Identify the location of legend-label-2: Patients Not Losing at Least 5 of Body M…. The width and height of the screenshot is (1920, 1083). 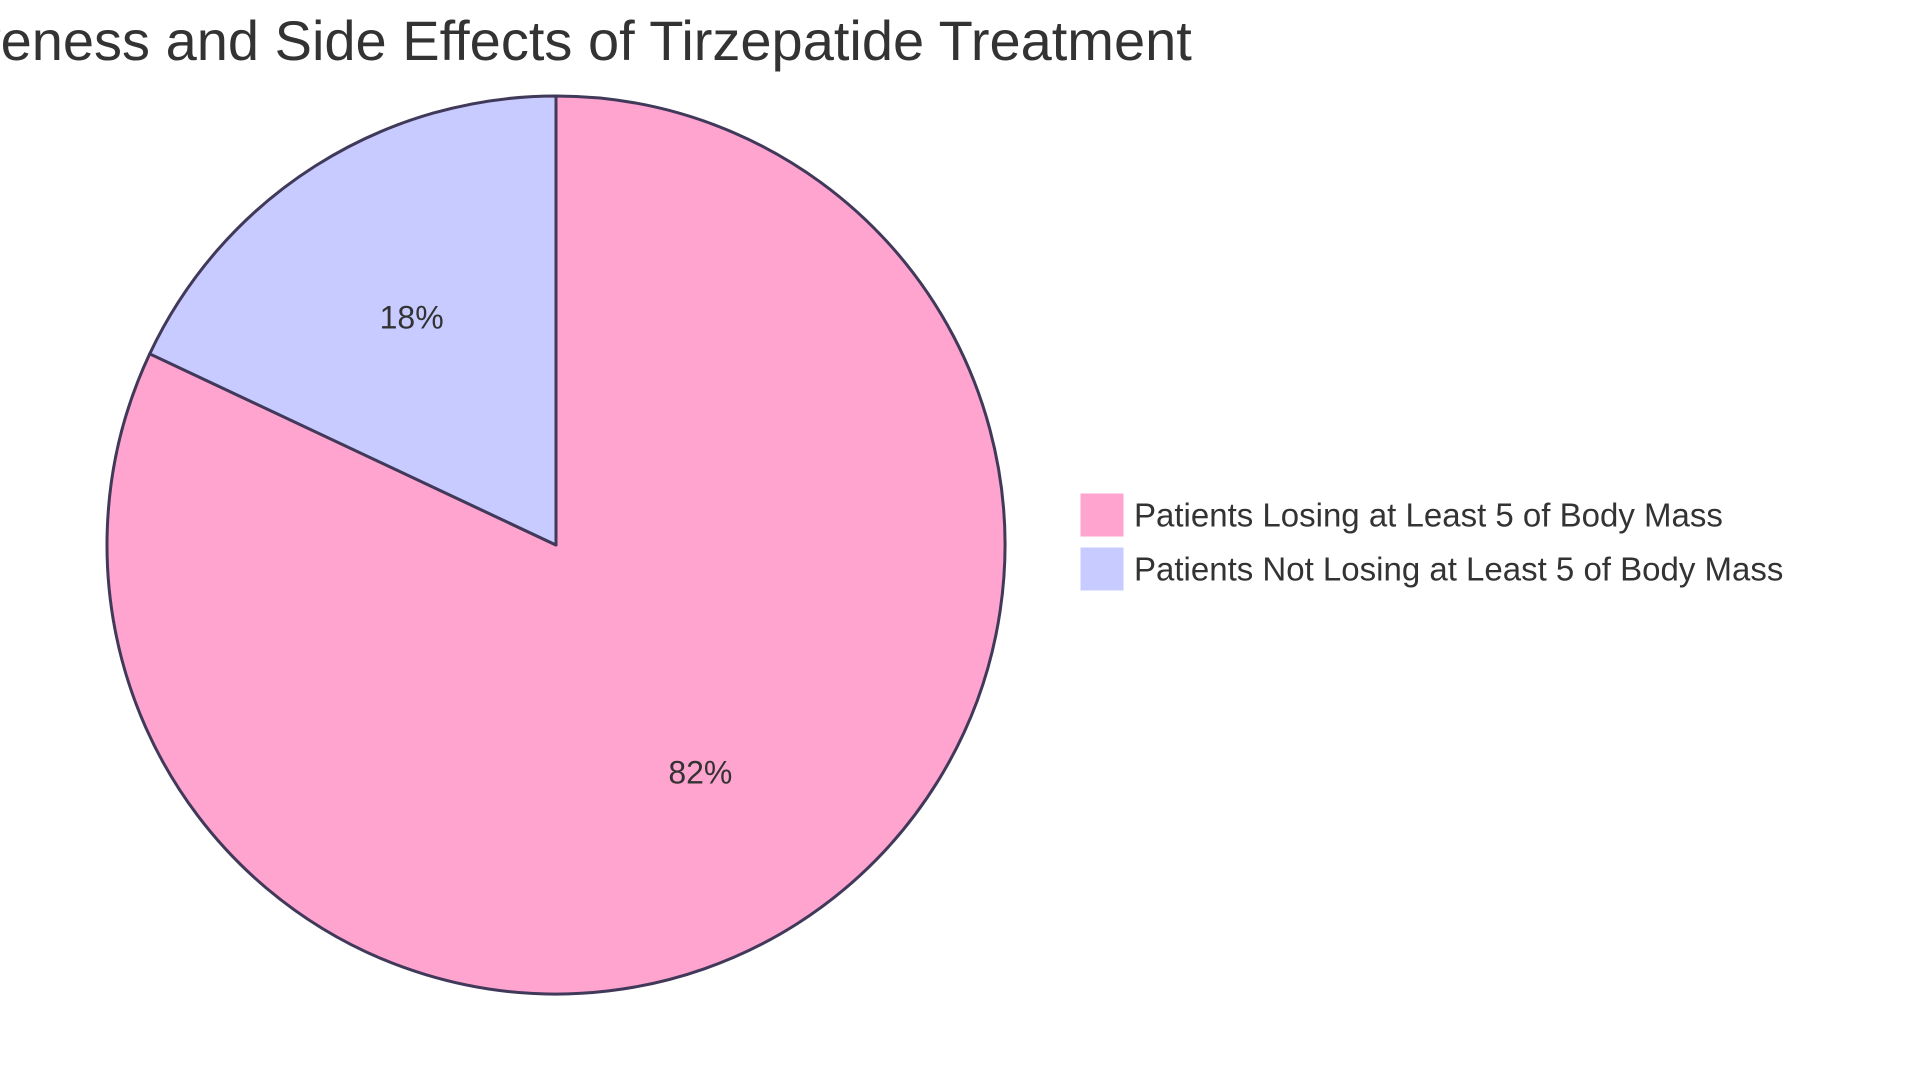
(1458, 569).